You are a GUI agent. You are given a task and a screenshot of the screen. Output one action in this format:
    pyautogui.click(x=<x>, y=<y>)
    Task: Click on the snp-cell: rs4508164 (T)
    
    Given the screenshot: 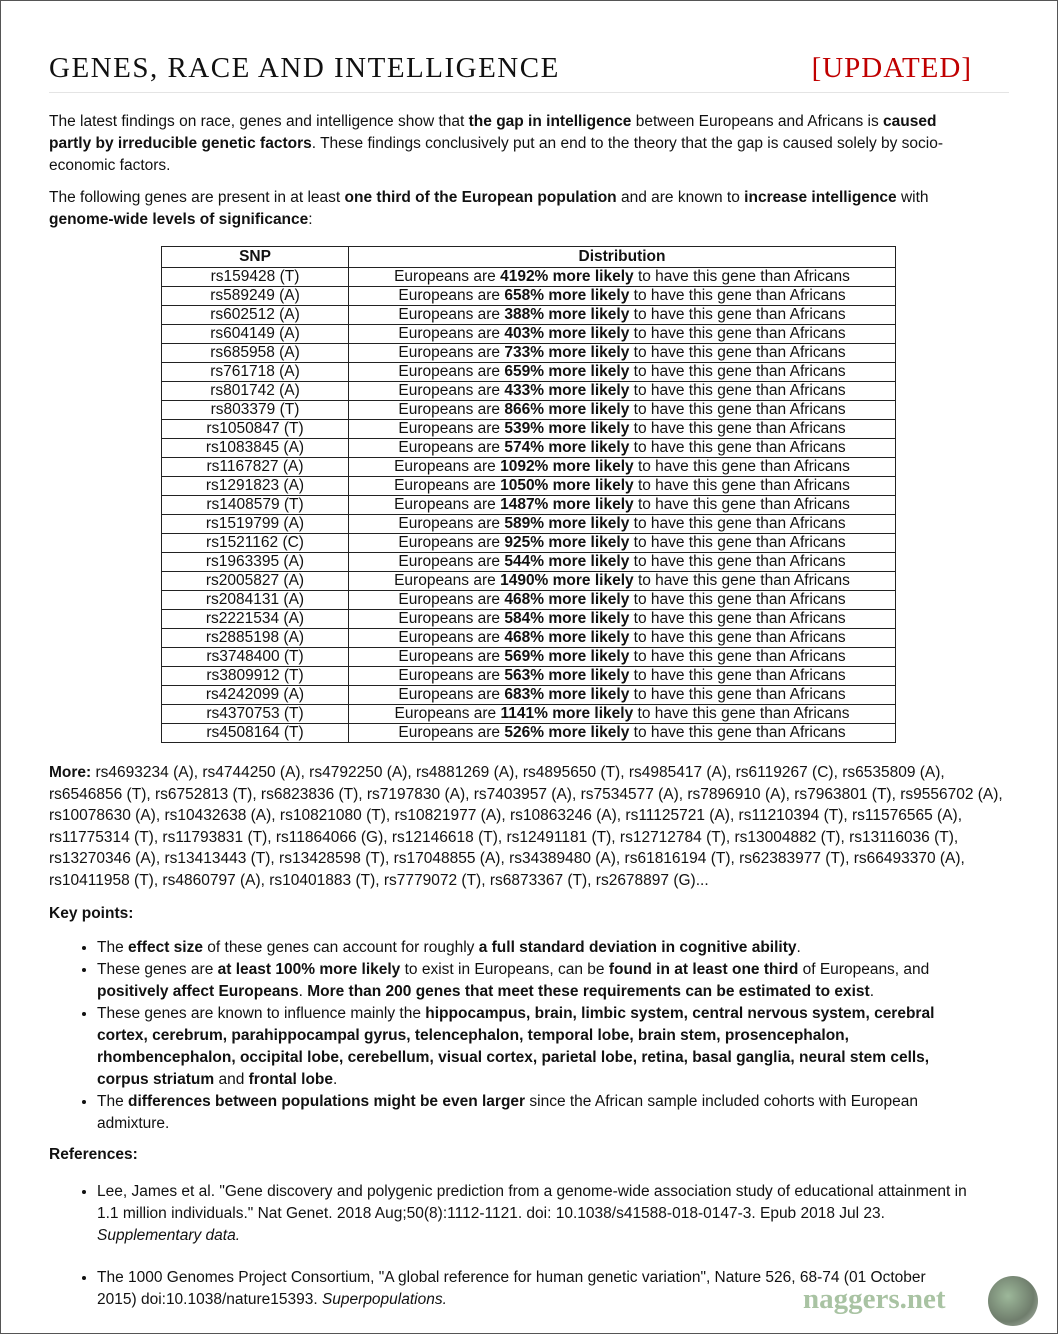 What is the action you would take?
    pyautogui.click(x=255, y=733)
    